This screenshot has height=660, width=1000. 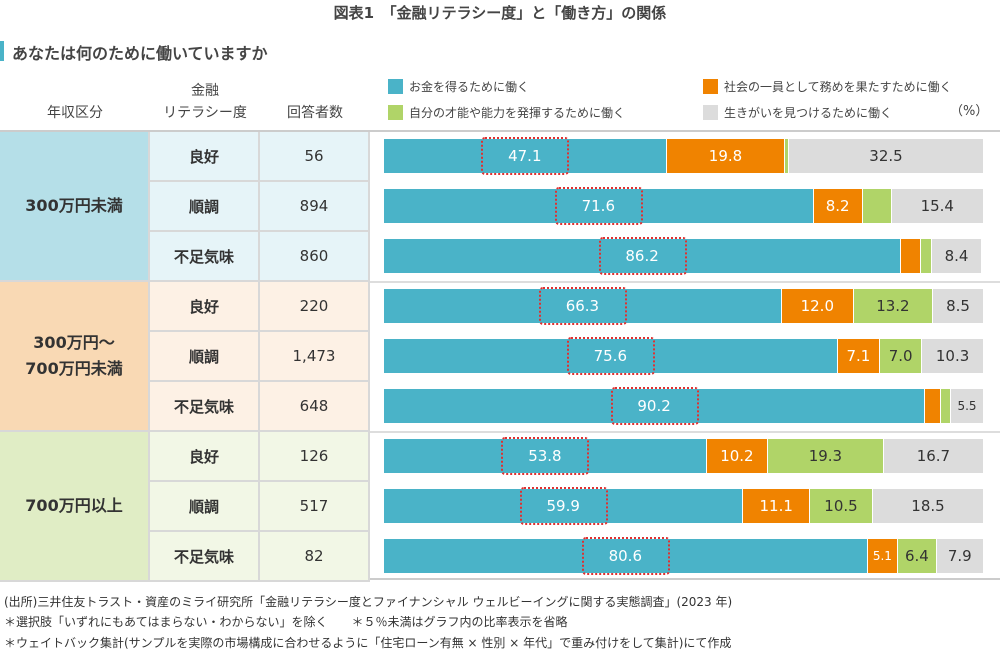 What do you see at coordinates (737, 456) in the screenshot?
I see `bar-segment-society: 10.2` at bounding box center [737, 456].